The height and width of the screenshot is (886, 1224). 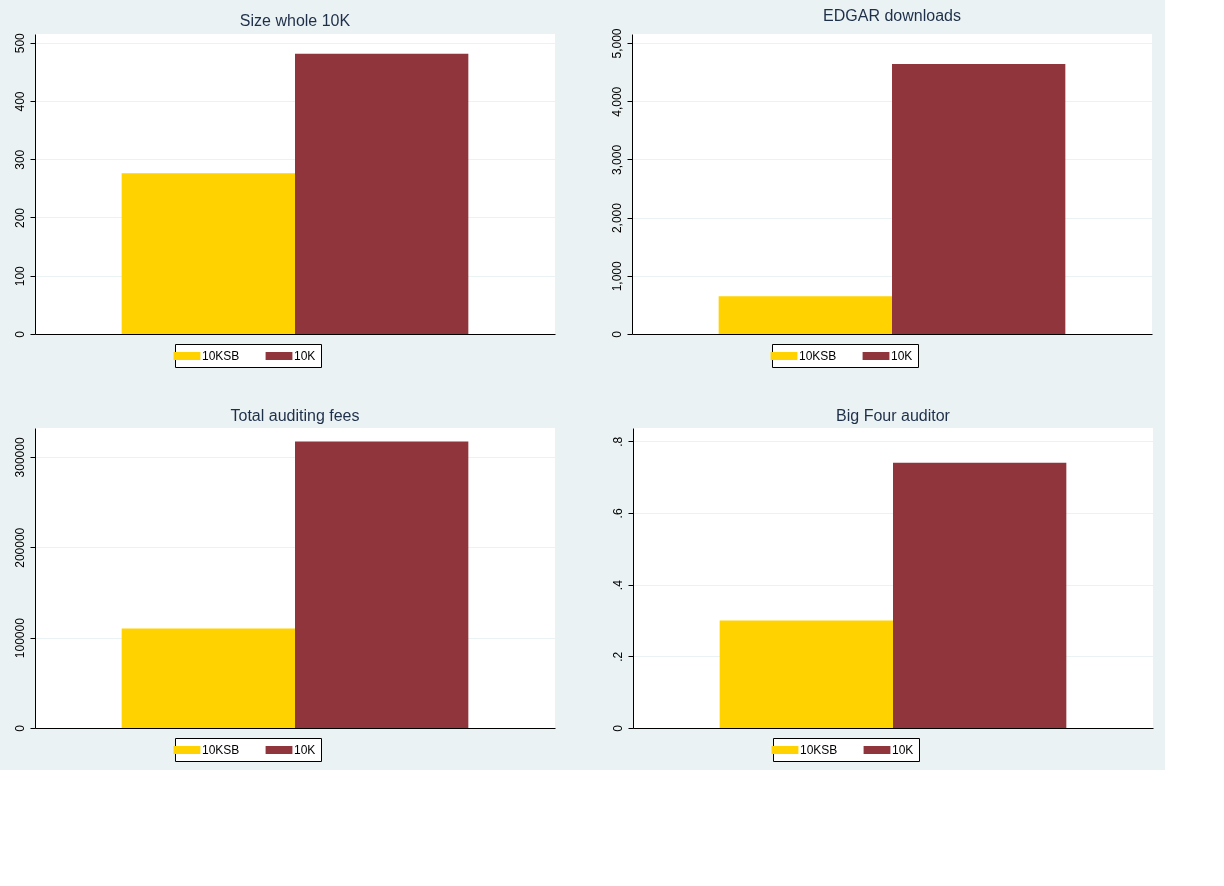 I want to click on y-tick-label: .6, so click(x=617, y=513).